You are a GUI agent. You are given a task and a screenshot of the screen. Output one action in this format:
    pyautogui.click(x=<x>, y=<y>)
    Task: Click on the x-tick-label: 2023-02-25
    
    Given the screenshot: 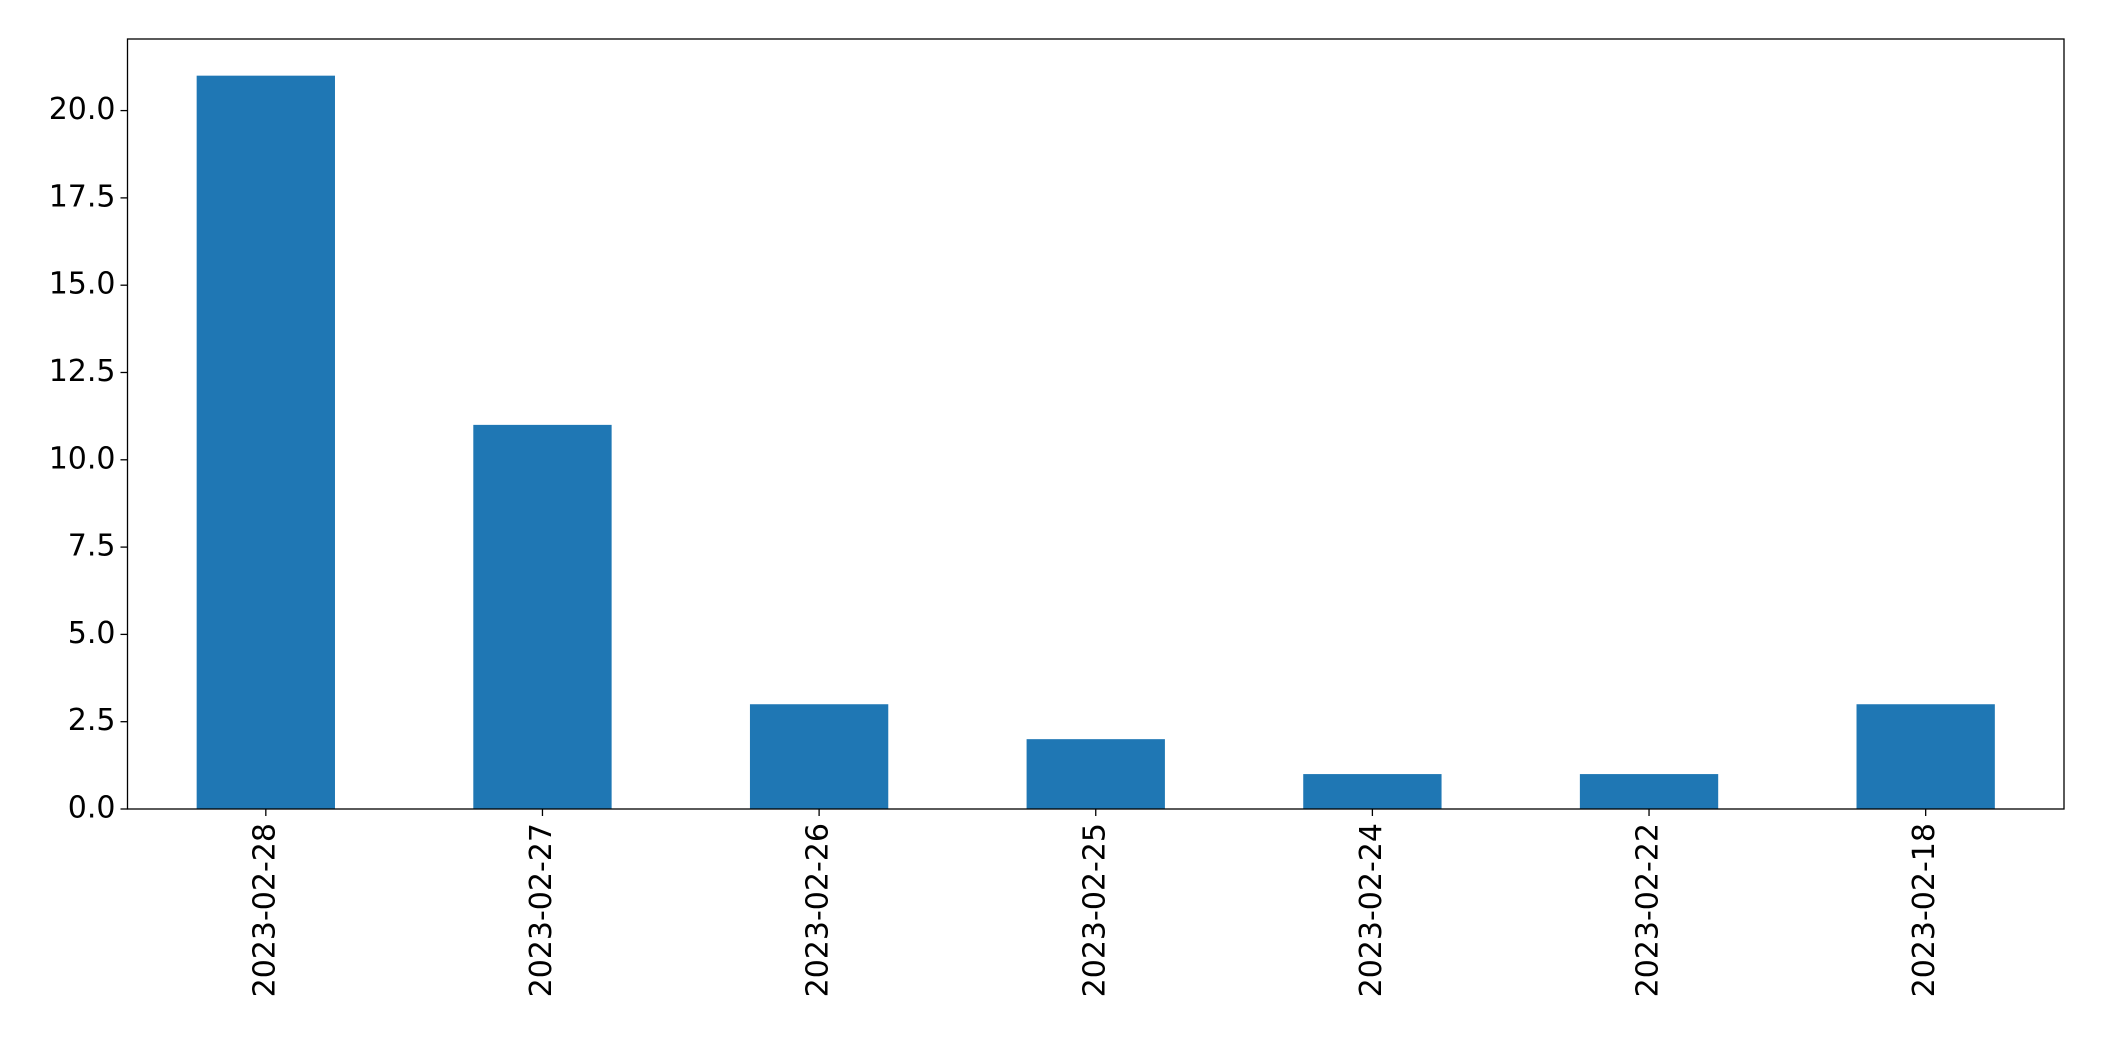 What is the action you would take?
    pyautogui.click(x=1094, y=910)
    